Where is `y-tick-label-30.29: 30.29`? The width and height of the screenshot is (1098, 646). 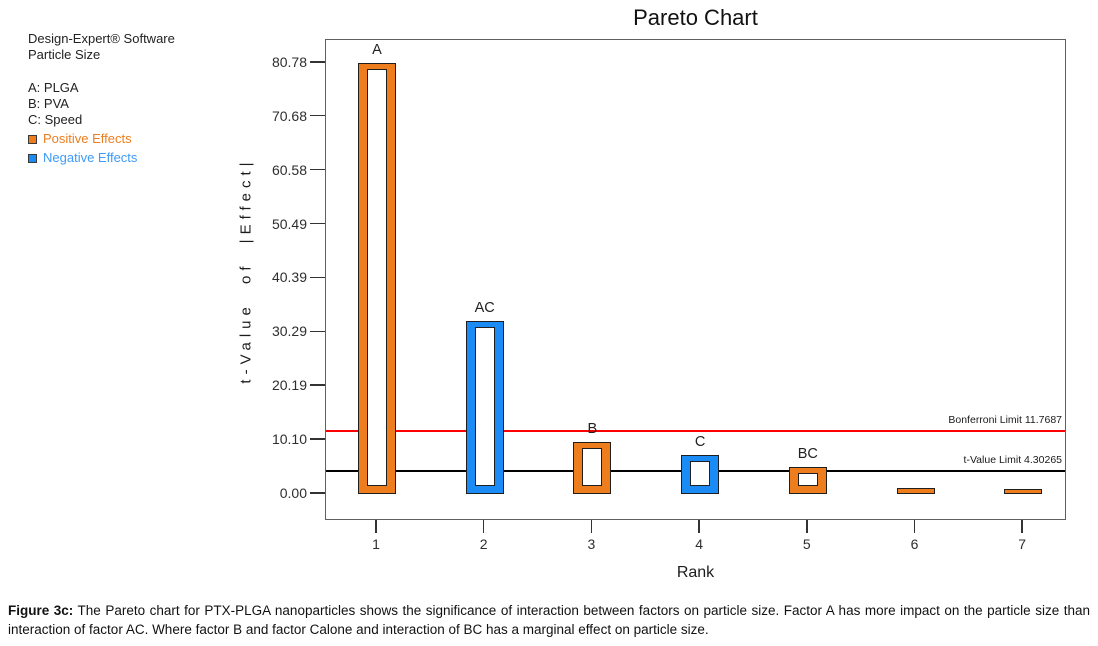
y-tick-label-30.29: 30.29 is located at coordinates (289, 331).